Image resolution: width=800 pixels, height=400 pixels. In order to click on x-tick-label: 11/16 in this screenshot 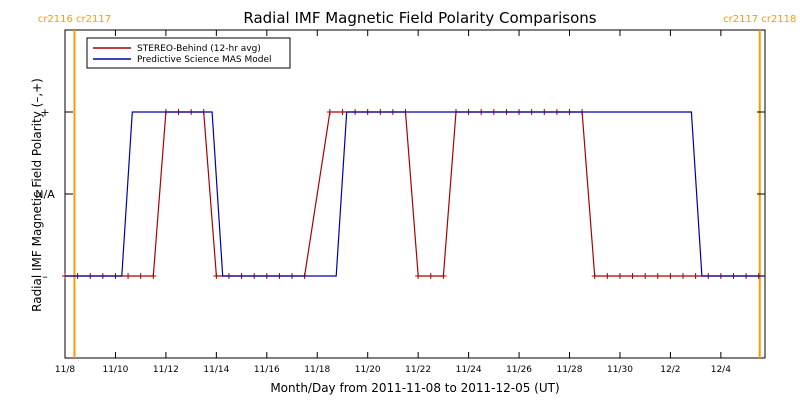, I will do `click(267, 370)`.